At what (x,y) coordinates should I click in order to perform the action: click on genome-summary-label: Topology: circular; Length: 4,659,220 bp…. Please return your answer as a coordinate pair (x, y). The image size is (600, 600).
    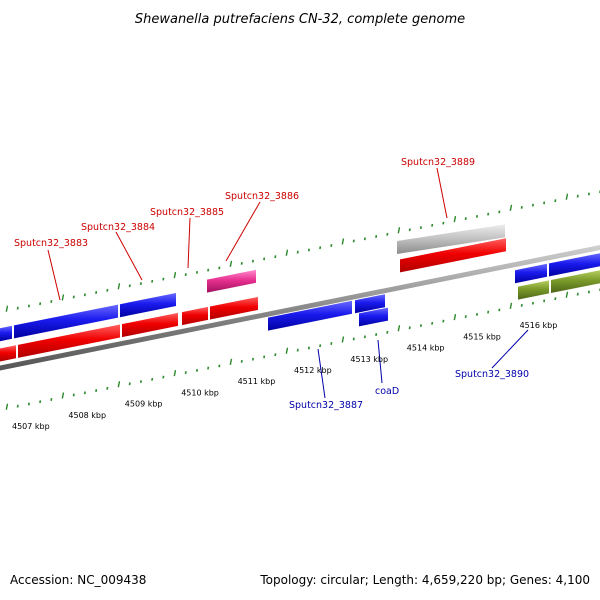
    Looking at the image, I should click on (425, 580).